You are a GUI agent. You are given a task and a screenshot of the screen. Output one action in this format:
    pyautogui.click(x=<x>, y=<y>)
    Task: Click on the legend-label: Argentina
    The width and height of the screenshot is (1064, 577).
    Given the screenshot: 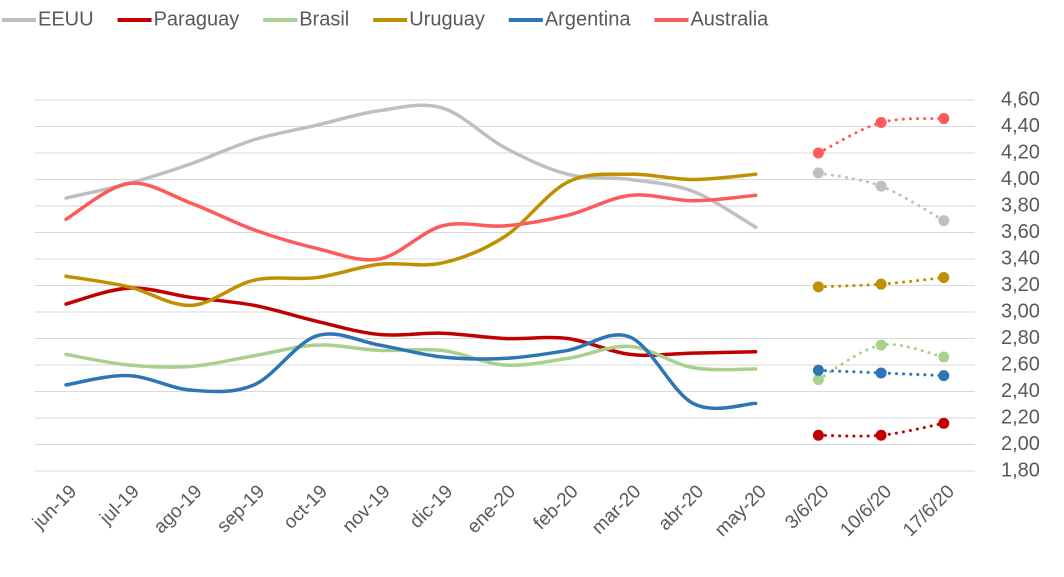 What is the action you would take?
    pyautogui.click(x=588, y=19)
    